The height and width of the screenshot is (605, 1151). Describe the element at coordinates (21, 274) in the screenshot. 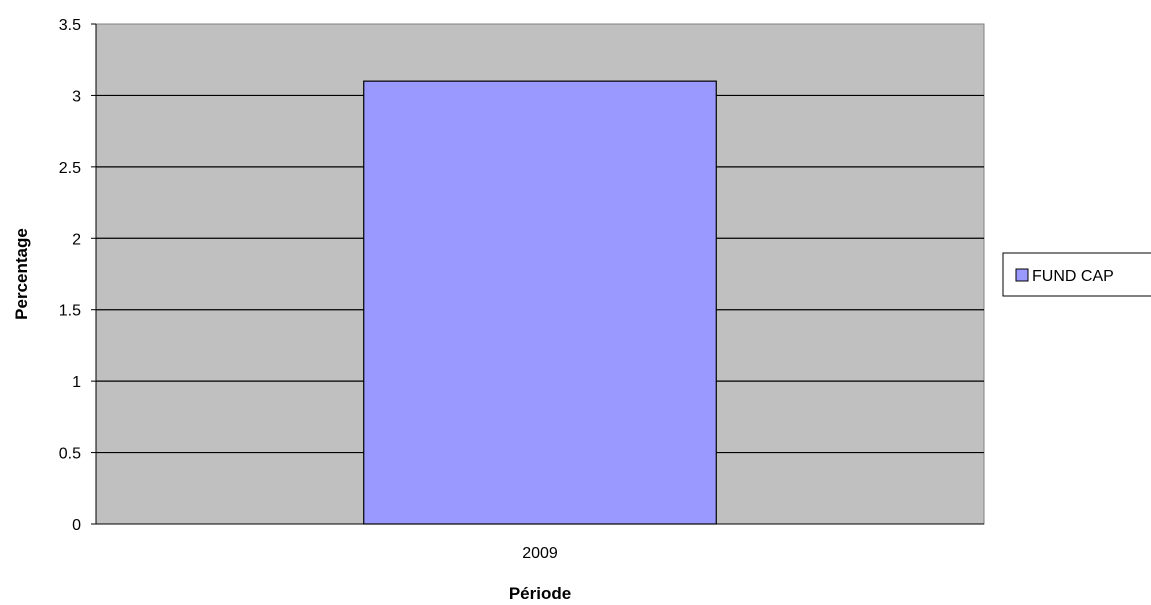

I see `y-axis-title: Percentage` at that location.